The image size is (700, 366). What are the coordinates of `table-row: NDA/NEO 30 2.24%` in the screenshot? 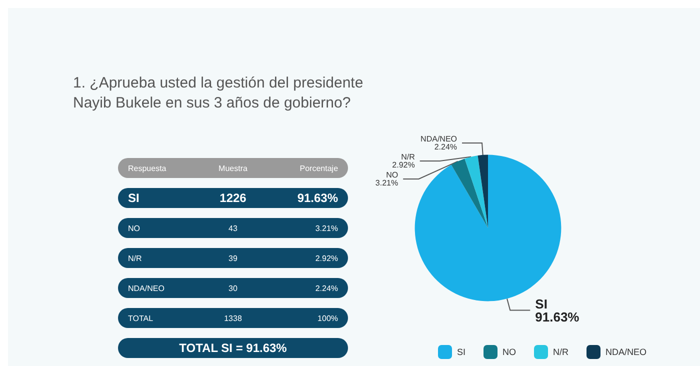 It's located at (233, 288).